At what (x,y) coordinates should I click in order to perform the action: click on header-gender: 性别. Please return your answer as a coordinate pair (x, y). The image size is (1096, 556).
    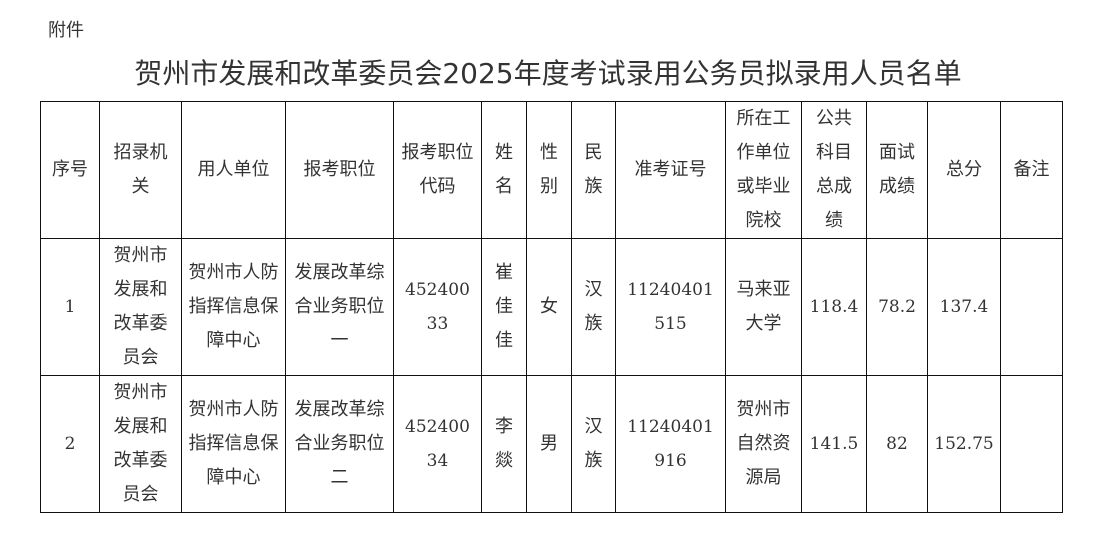
    Looking at the image, I should click on (549, 170).